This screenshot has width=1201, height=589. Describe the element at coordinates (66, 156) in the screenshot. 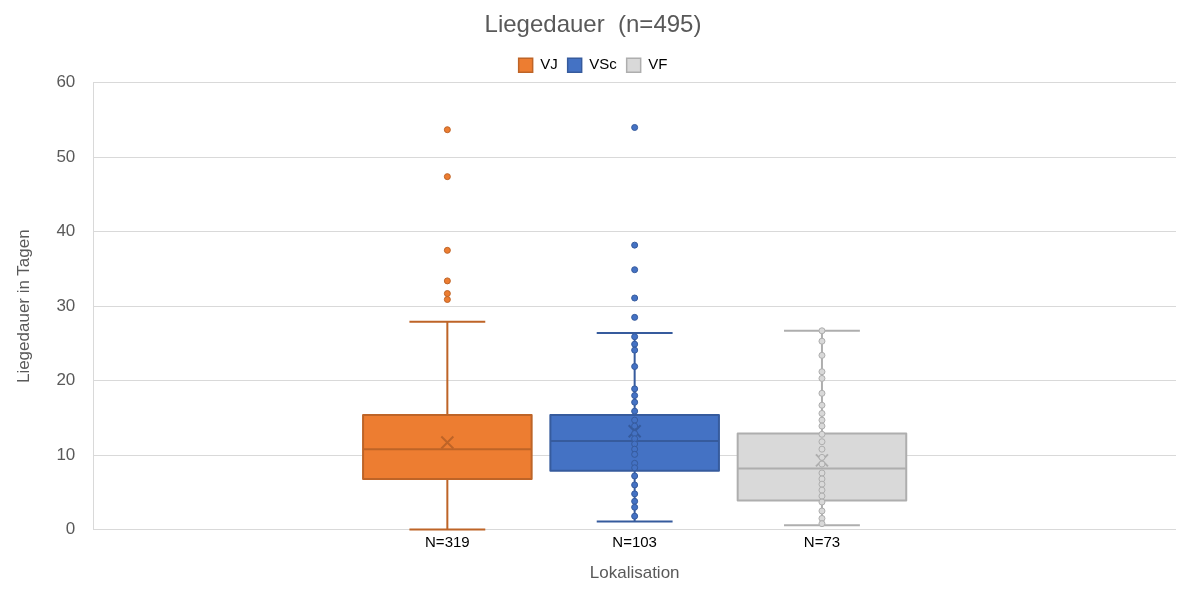

I see `y-tick-label: 50` at that location.